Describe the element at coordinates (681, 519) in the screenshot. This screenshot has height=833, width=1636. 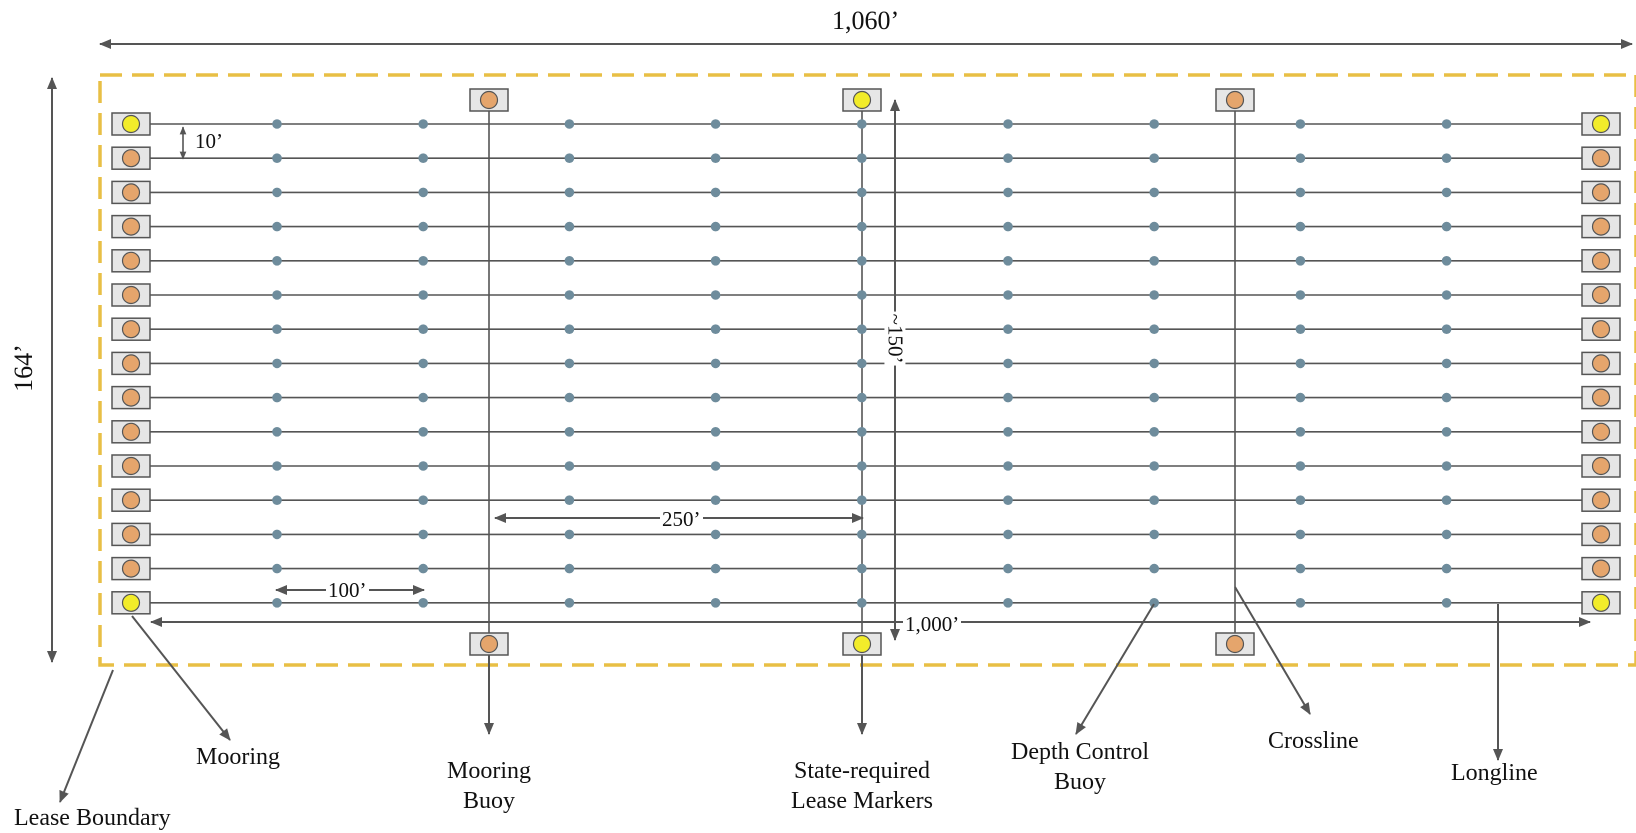
I see `crossline-spacing-label: 250’` at that location.